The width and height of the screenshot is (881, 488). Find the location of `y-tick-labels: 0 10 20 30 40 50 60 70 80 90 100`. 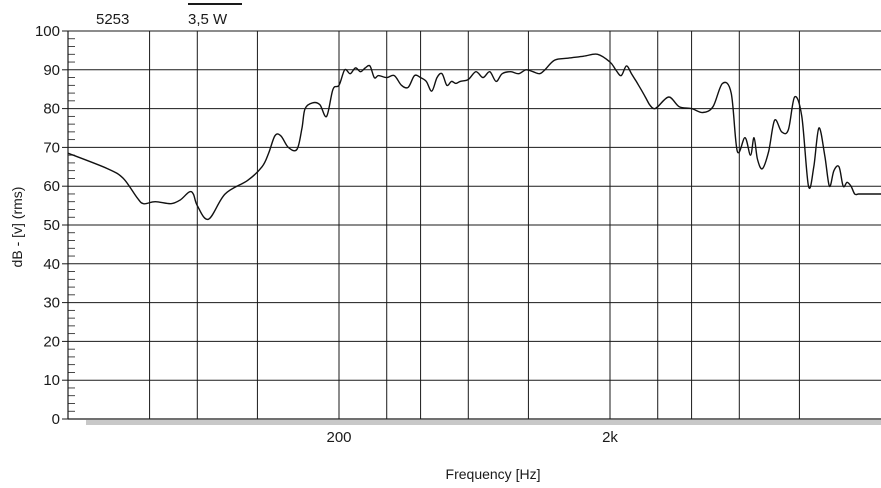

y-tick-labels: 0 10 20 30 40 50 60 70 80 90 100 is located at coordinates (47, 225).